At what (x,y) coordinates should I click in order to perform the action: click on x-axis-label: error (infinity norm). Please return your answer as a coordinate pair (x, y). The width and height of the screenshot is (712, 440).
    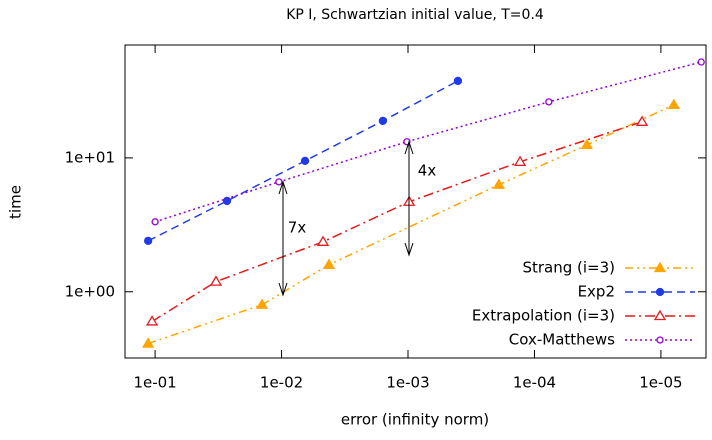
    Looking at the image, I should click on (415, 420).